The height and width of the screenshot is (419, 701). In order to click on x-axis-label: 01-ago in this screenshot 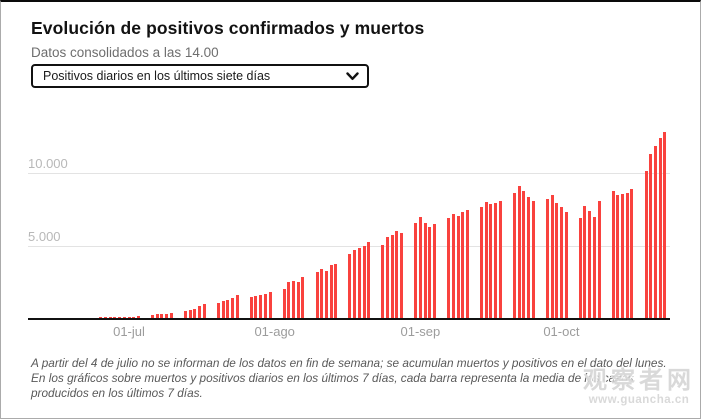, I will do `click(274, 331)`.